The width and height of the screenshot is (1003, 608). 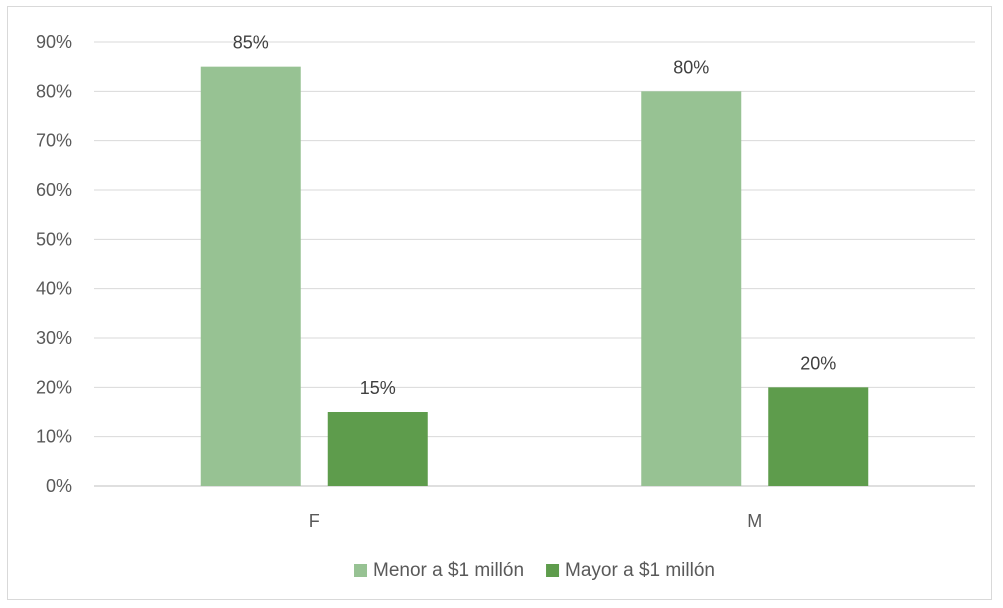 I want to click on x-tick-label: M, so click(x=754, y=521).